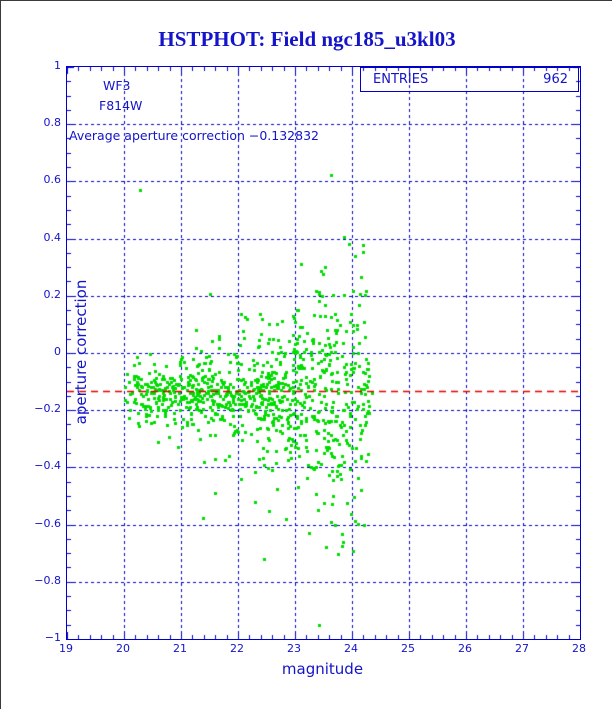 The height and width of the screenshot is (710, 612). Describe the element at coordinates (47, 523) in the screenshot. I see `y-tick-label: −0.6` at that location.